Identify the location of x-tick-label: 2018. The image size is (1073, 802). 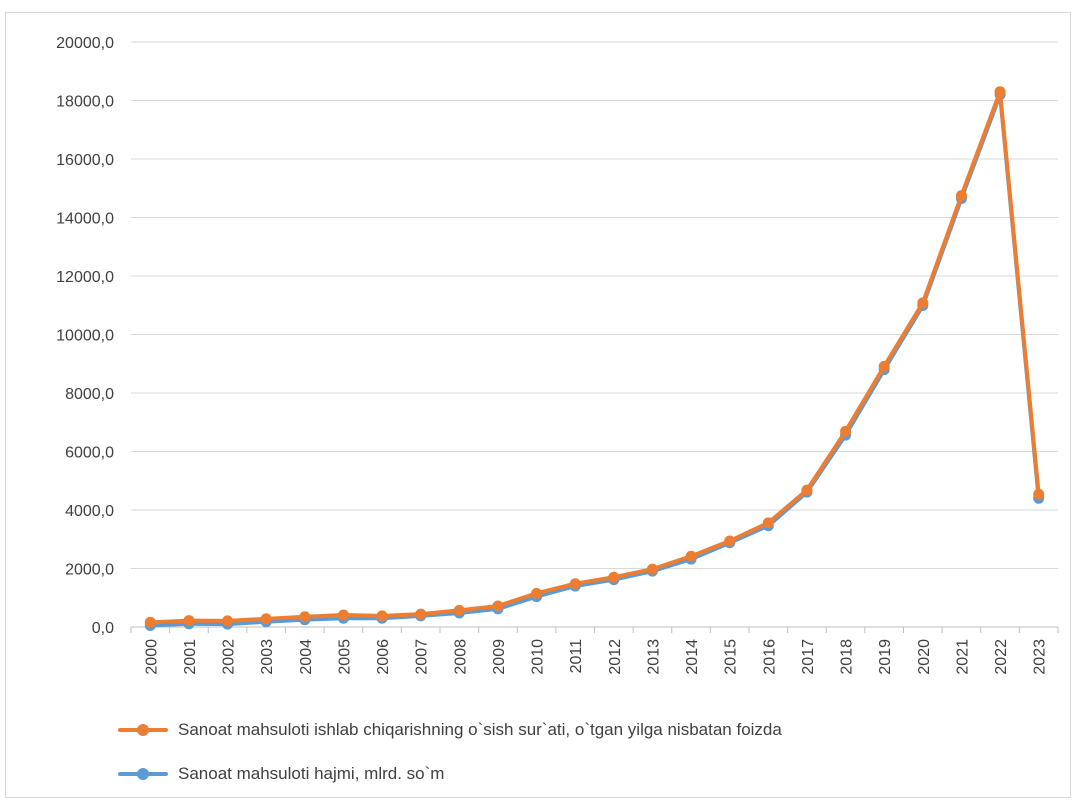
(847, 657).